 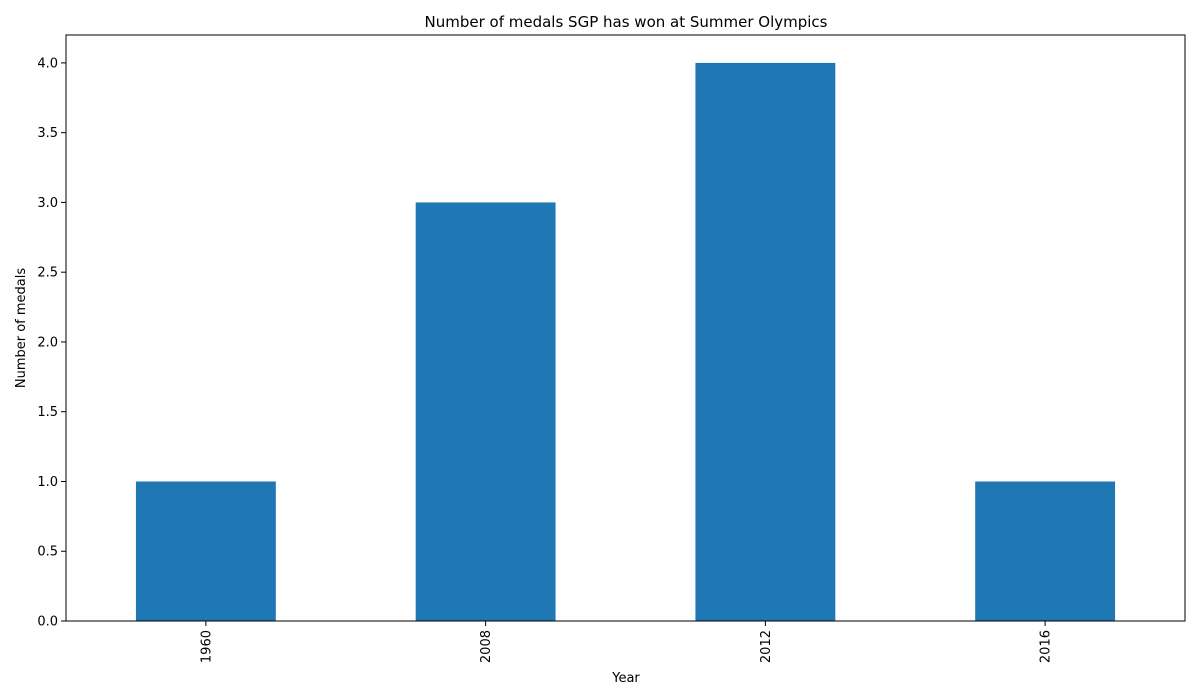 What do you see at coordinates (47, 552) in the screenshot?
I see `y-tick-label: 0.5` at bounding box center [47, 552].